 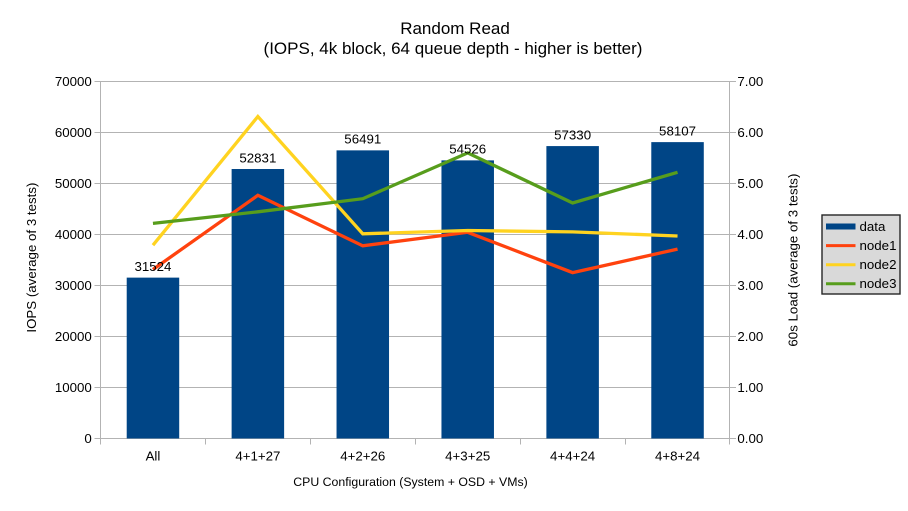 I want to click on svg-text: 0.00, so click(x=750, y=438).